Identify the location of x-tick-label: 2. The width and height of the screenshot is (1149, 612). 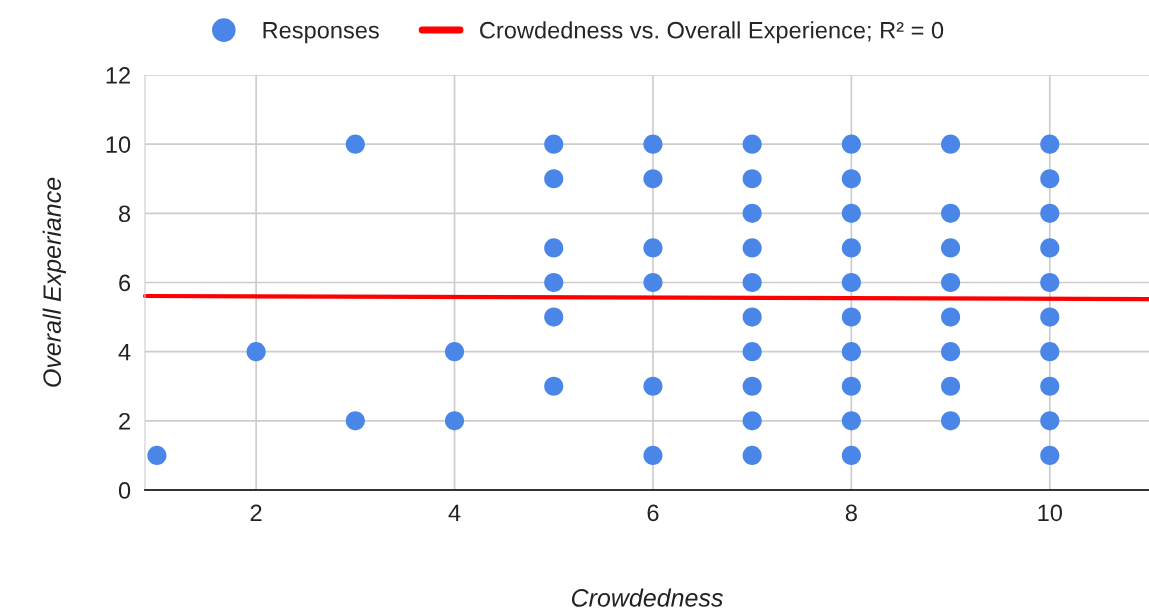
(256, 512).